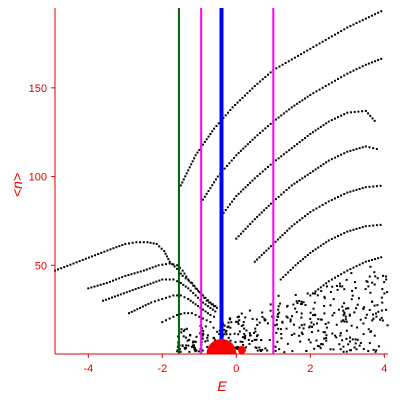 Image resolution: width=400 pixels, height=400 pixels. I want to click on x-tick-label: 0, so click(236, 369).